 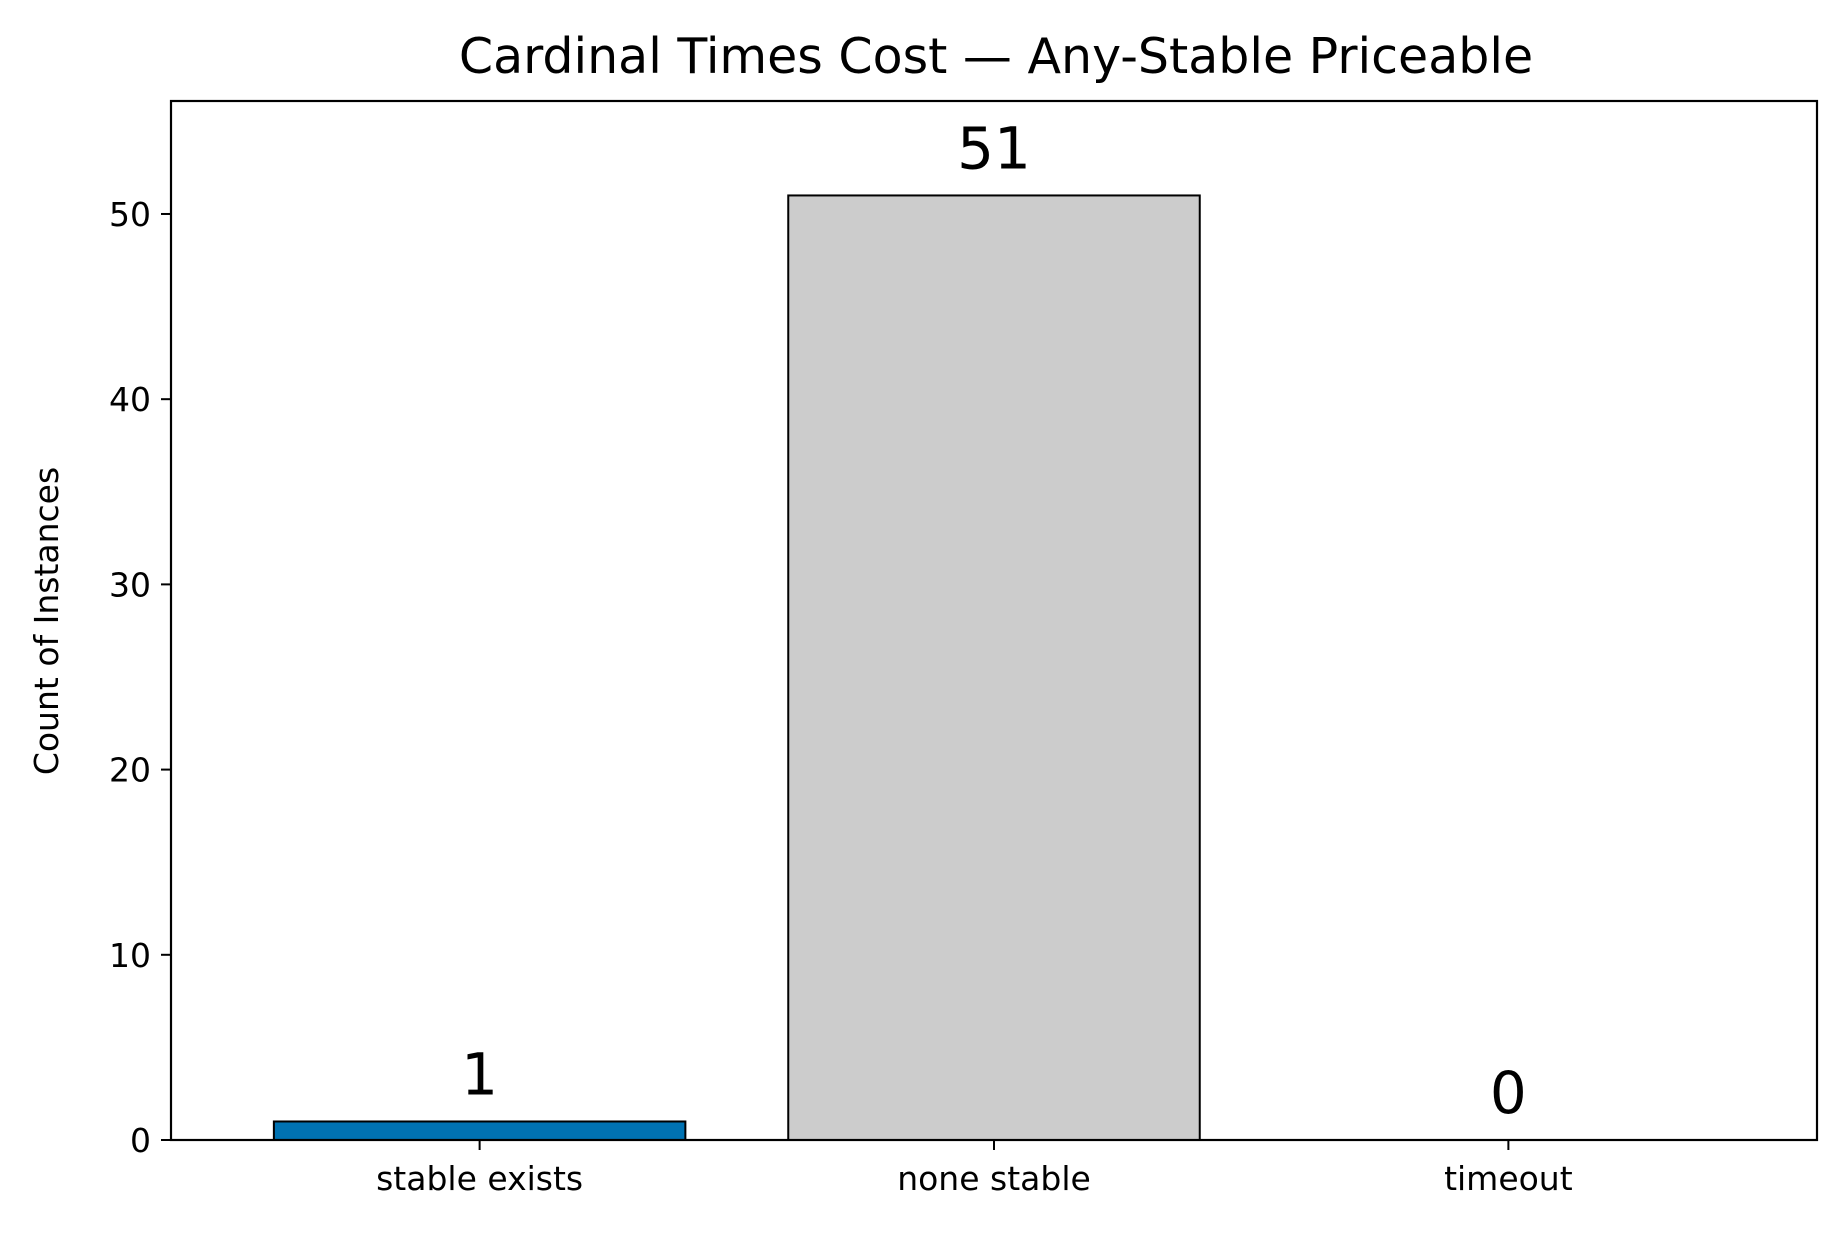 What do you see at coordinates (130, 214) in the screenshot?
I see `y-tick-label-50: 50` at bounding box center [130, 214].